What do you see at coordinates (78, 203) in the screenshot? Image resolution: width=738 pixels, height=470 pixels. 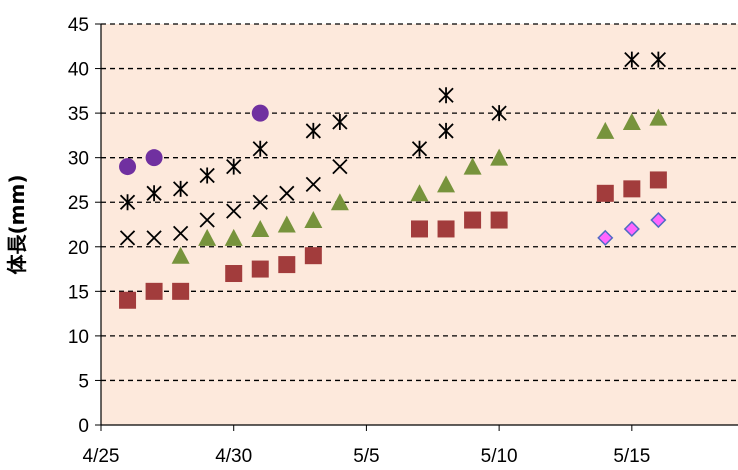 I see `y-tick-label: 25` at bounding box center [78, 203].